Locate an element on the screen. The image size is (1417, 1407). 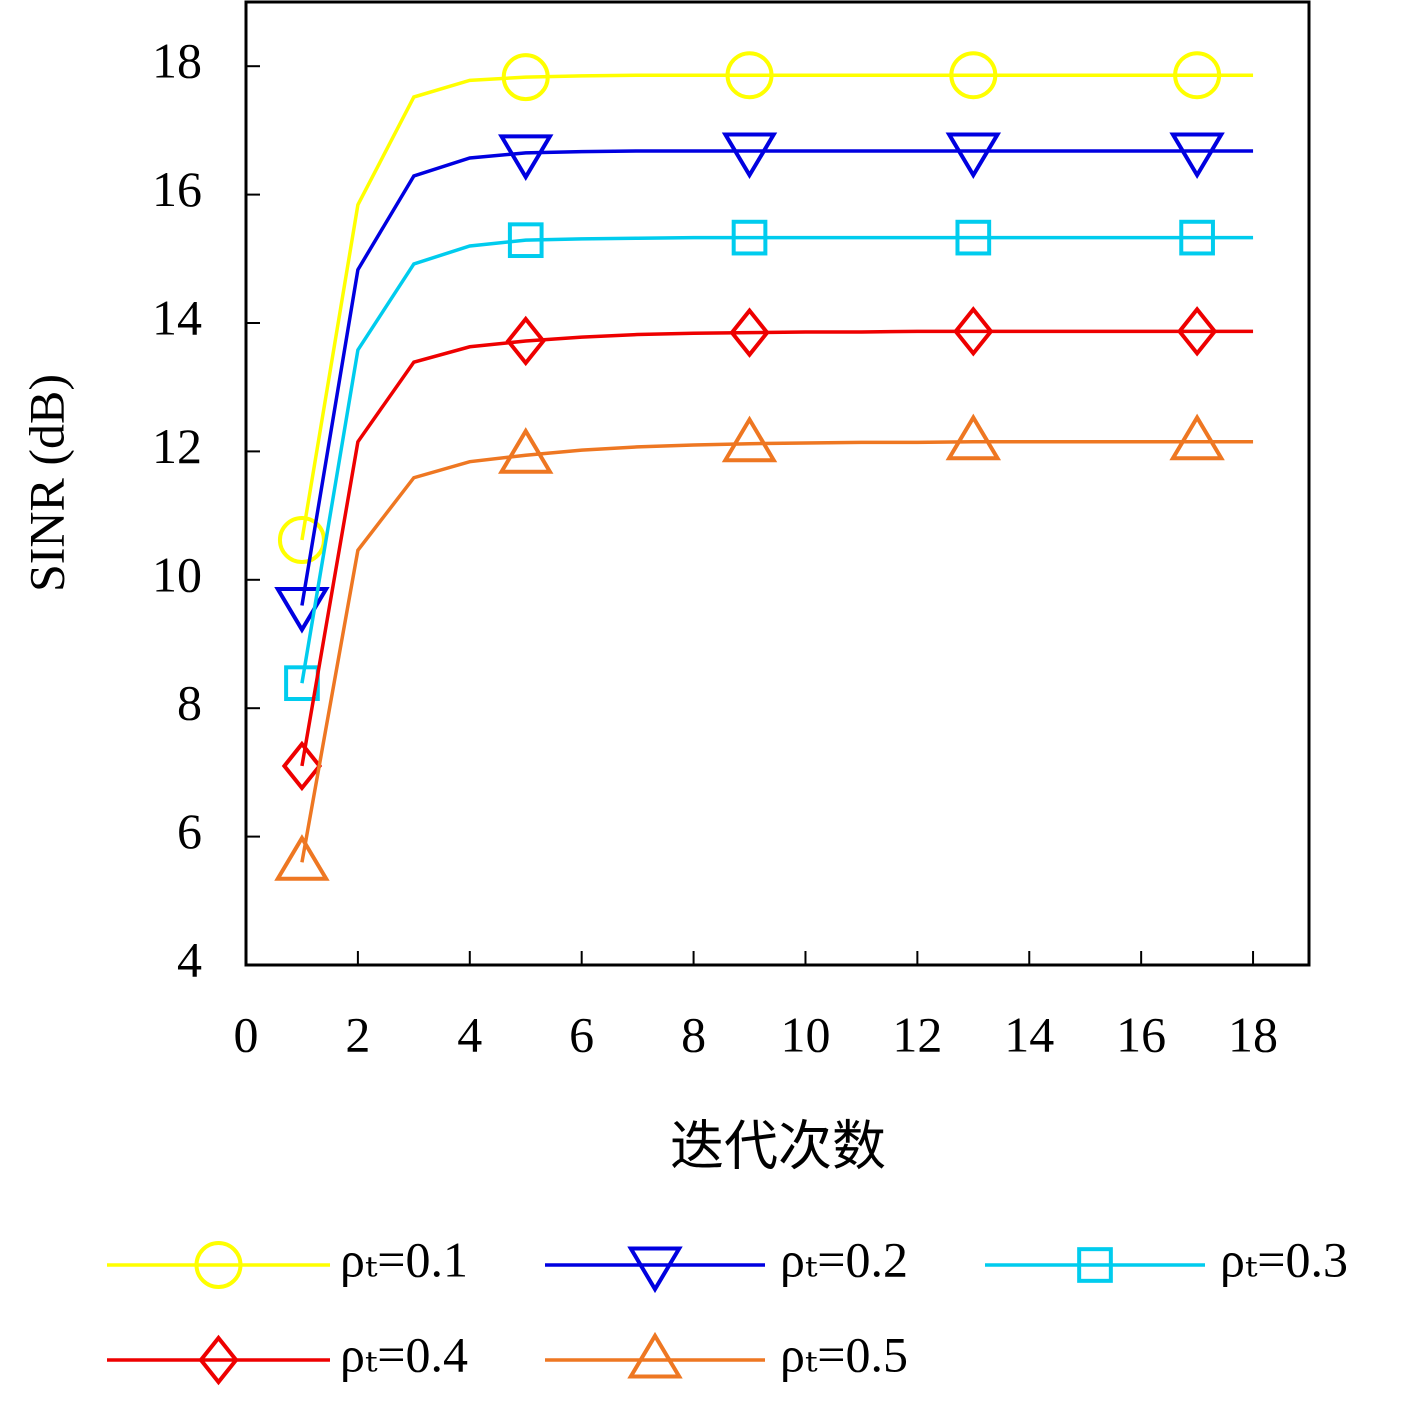
y-tick-label: 8 is located at coordinates (189, 703).